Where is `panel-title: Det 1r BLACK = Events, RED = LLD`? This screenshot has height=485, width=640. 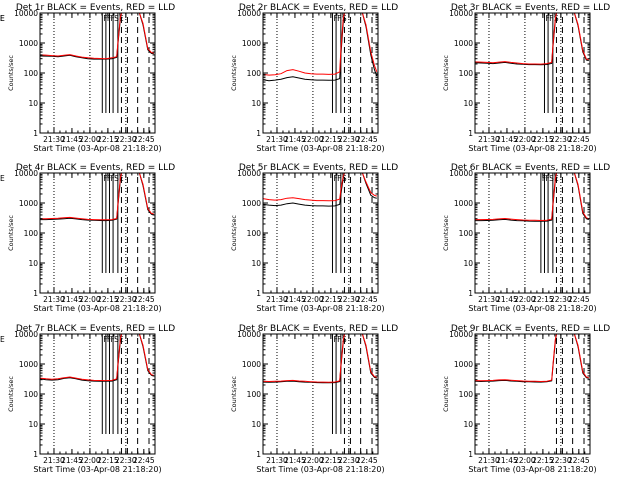
panel-title: Det 1r BLACK = Events, RED = LLD is located at coordinates (95, 8).